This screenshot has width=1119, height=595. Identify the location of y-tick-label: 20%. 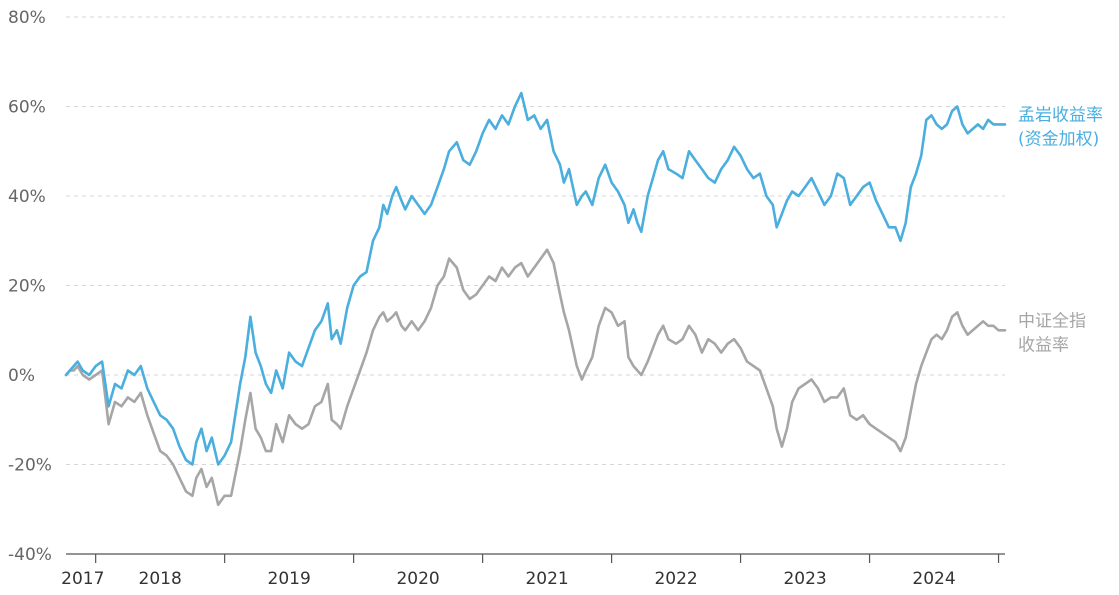
(27, 287).